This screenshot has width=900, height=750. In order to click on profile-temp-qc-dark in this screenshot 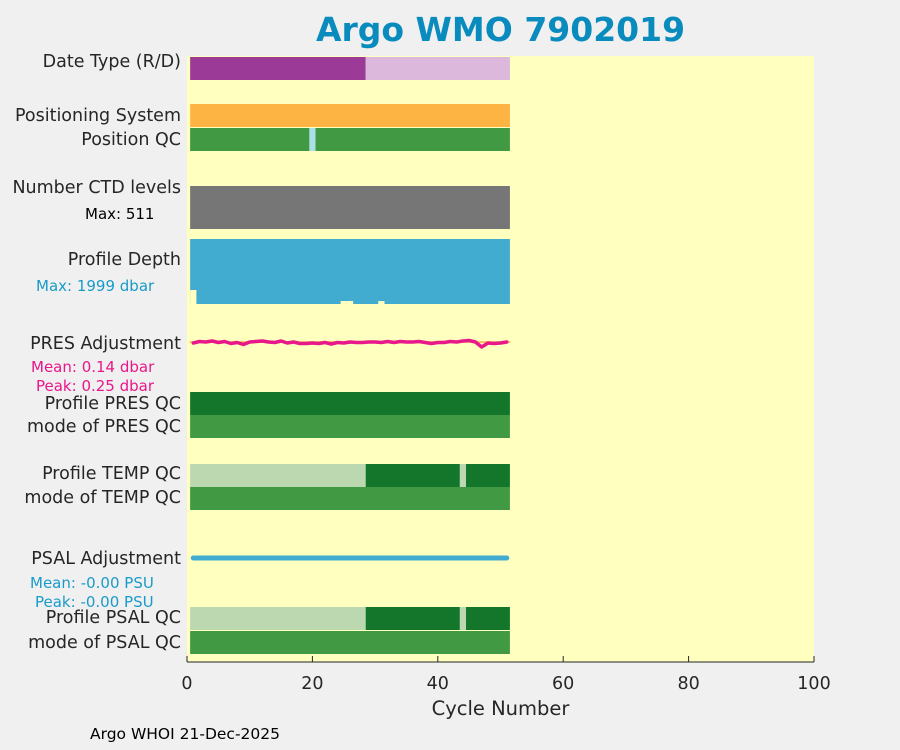, I will do `click(437, 475)`.